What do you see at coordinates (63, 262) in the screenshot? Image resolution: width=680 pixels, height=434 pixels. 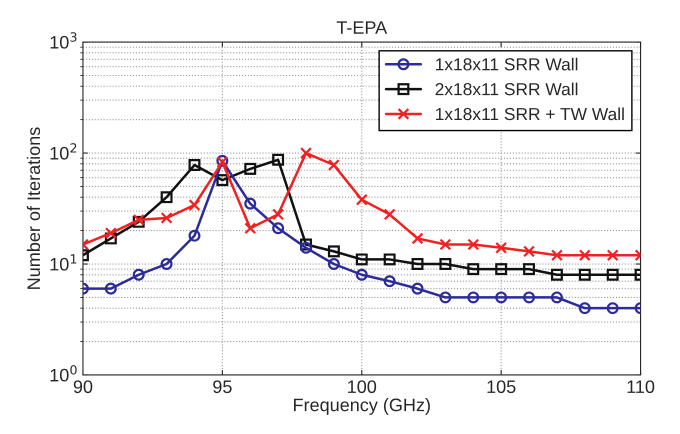 I see `y-tick-label: 10$^{1}$` at bounding box center [63, 262].